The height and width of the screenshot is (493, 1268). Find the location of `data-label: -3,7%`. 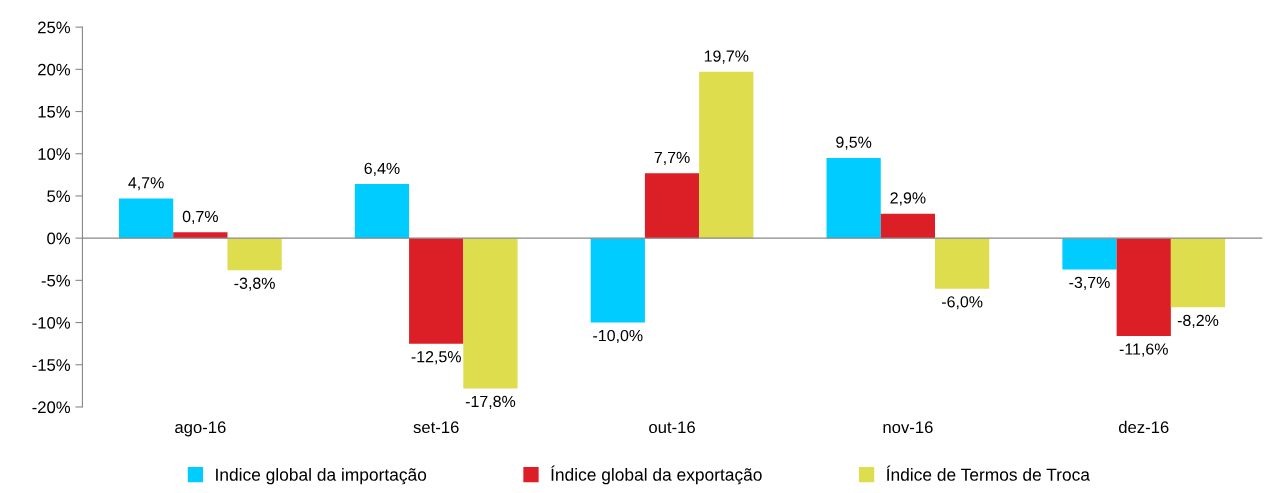

data-label: -3,7% is located at coordinates (1089, 283).